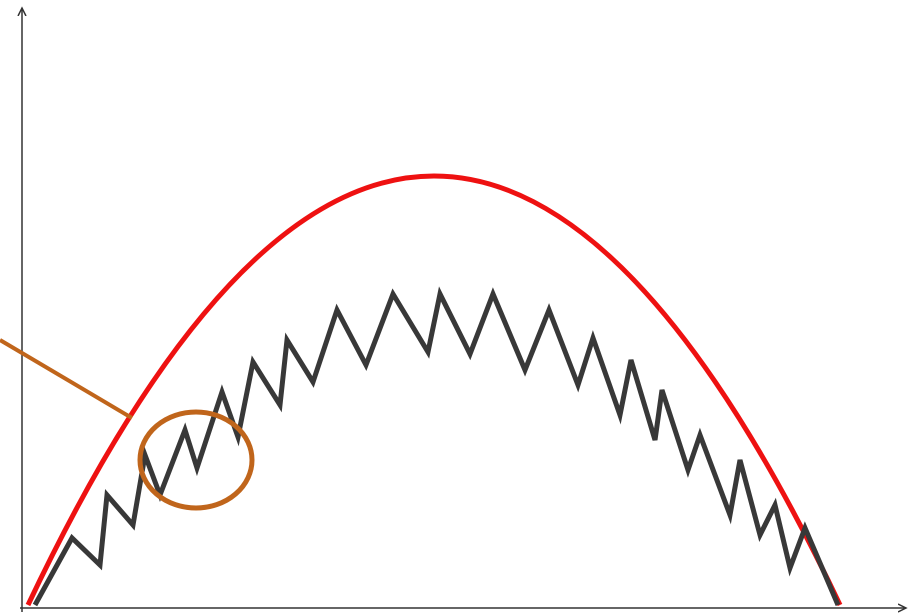 The width and height of the screenshot is (912, 615). I want to click on highlight-circle, so click(196, 460).